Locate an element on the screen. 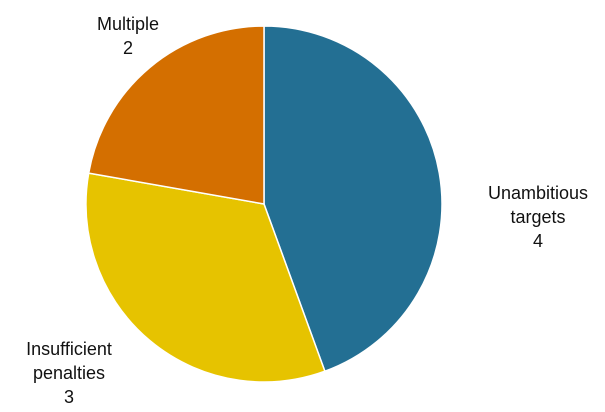 Image resolution: width=605 pixels, height=412 pixels. slice-label-unambitious-targets: Unambitious targets 4 is located at coordinates (538, 217).